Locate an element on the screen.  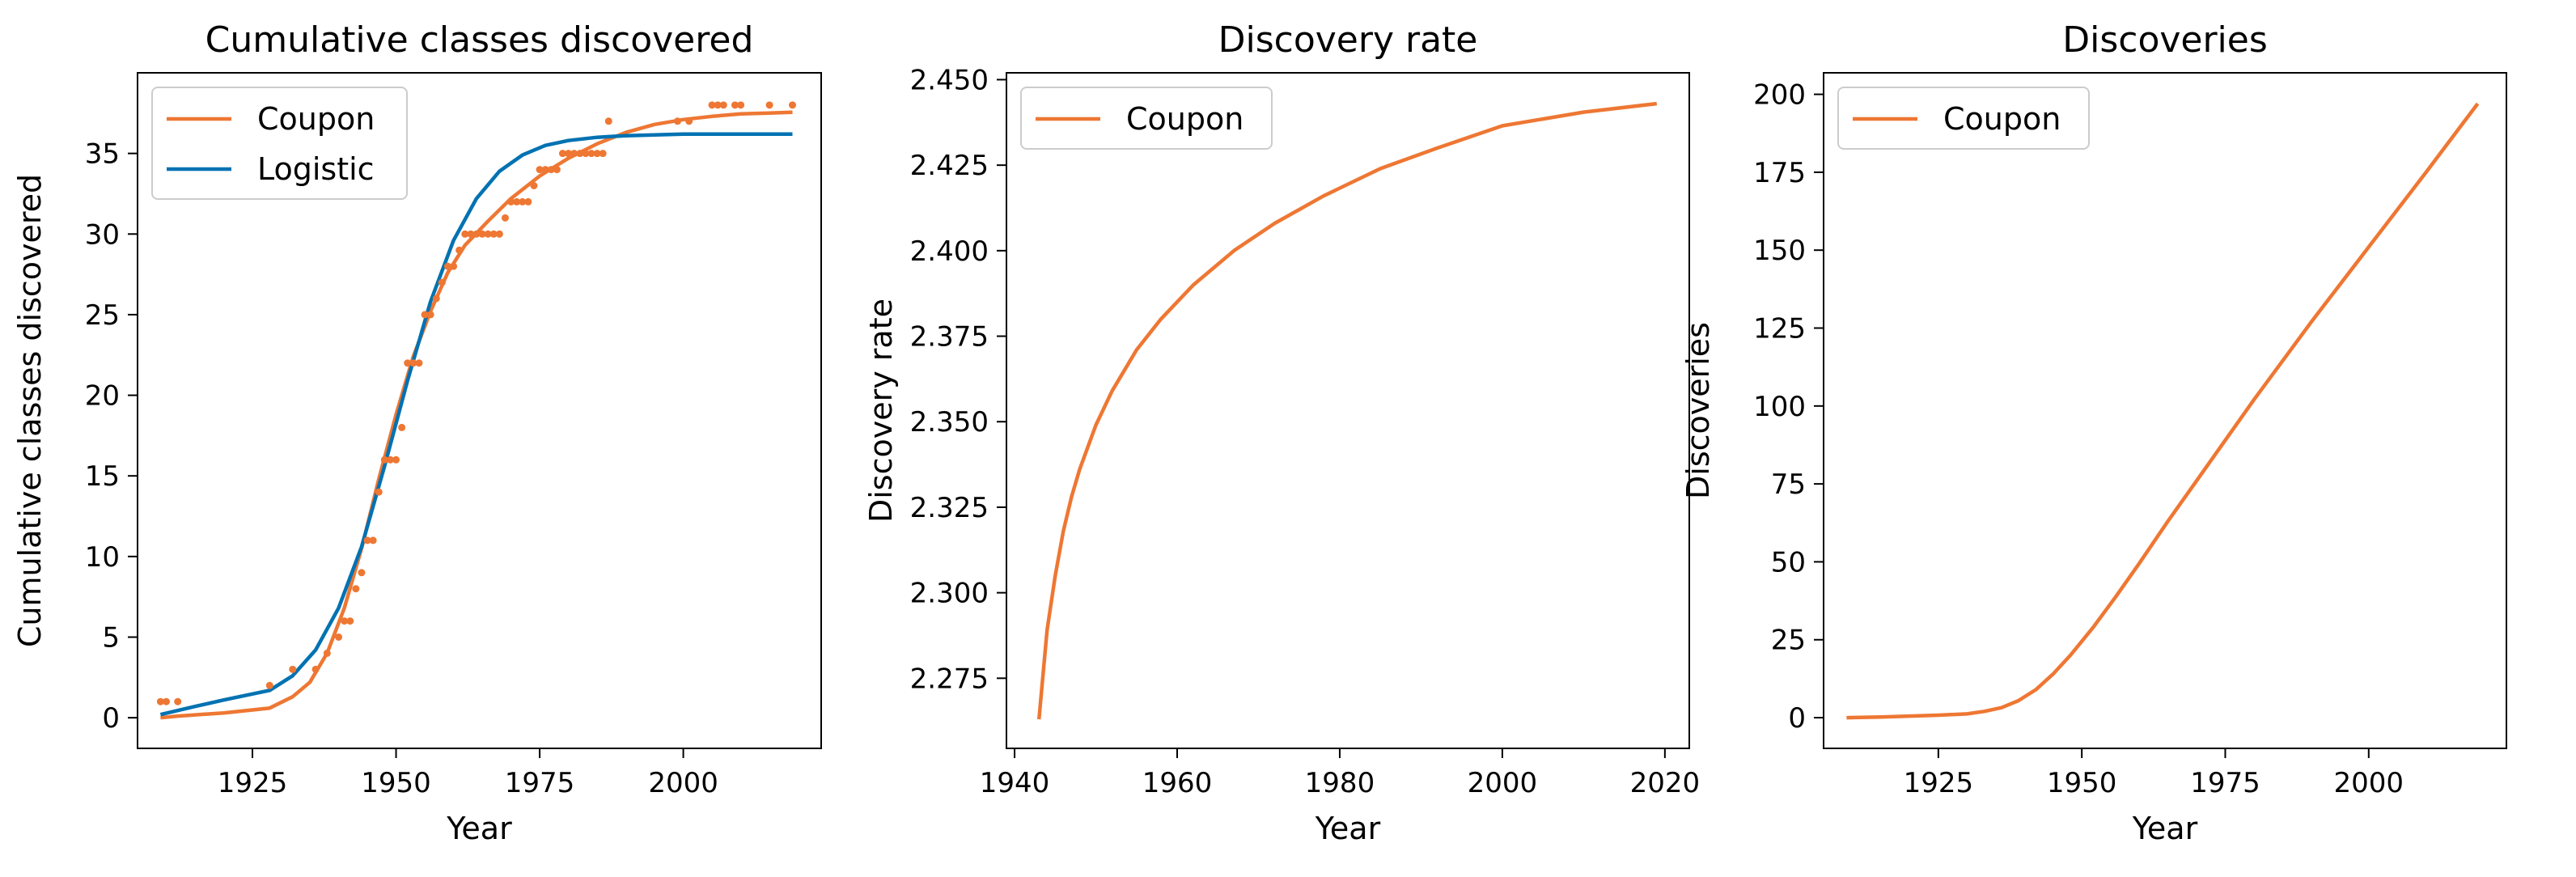
x-tick-label: 2020 is located at coordinates (1665, 783).